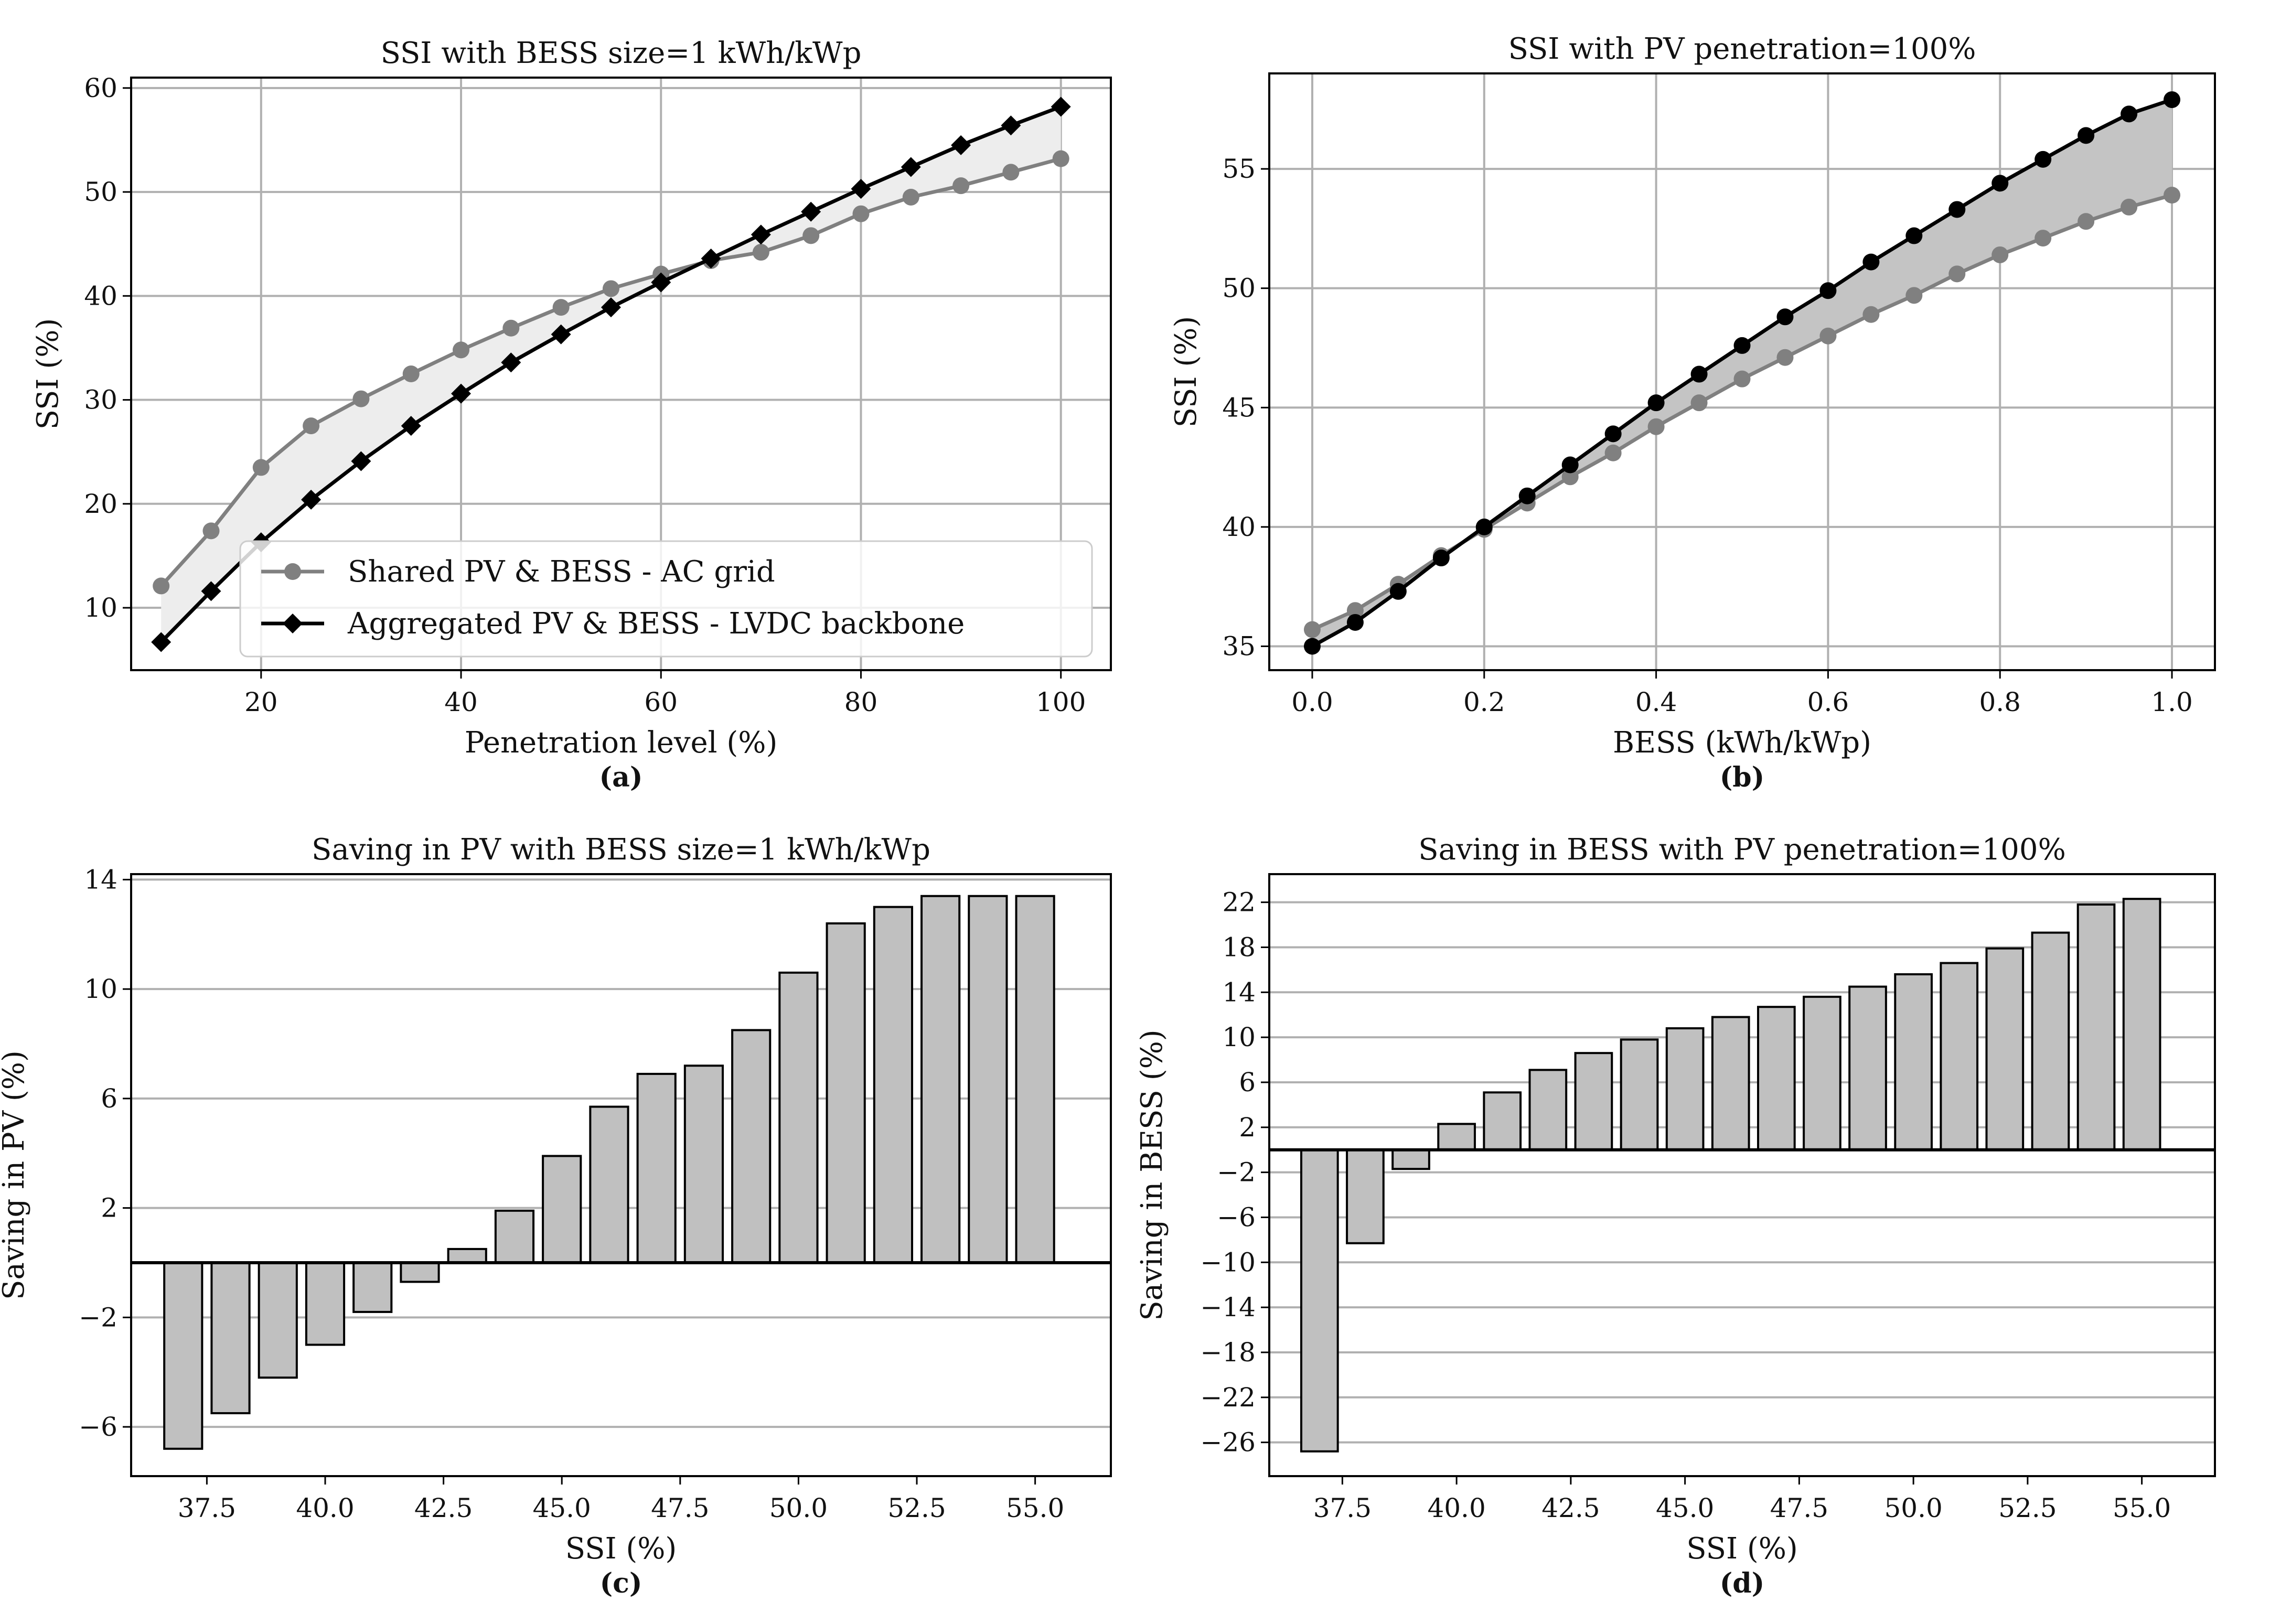  Describe the element at coordinates (1239, 527) in the screenshot. I see `y-tick-label: 40` at that location.